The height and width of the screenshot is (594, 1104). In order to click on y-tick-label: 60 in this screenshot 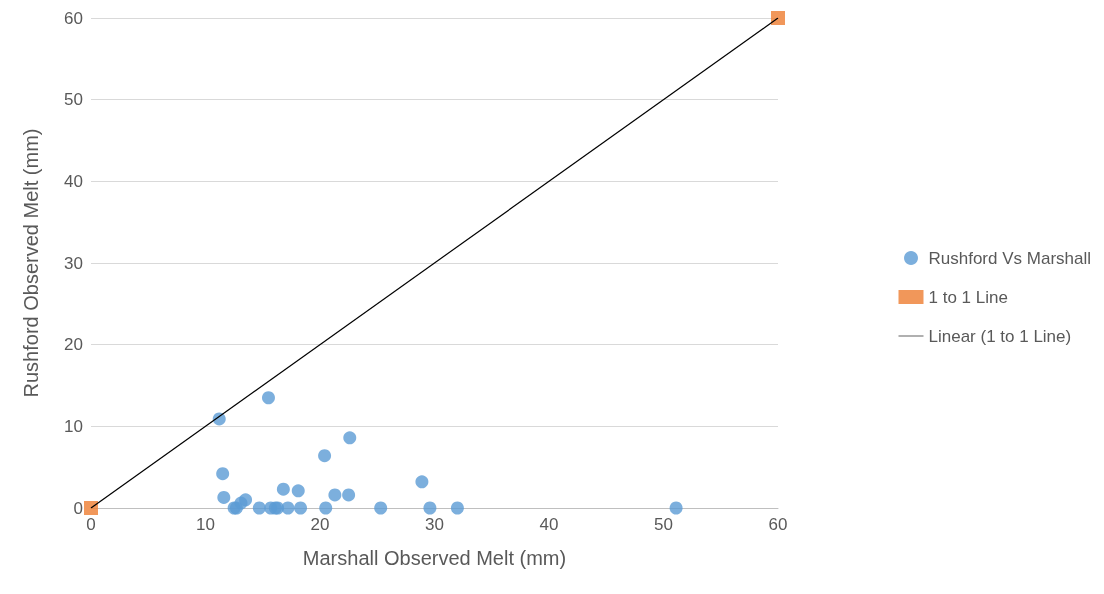, I will do `click(73, 18)`.